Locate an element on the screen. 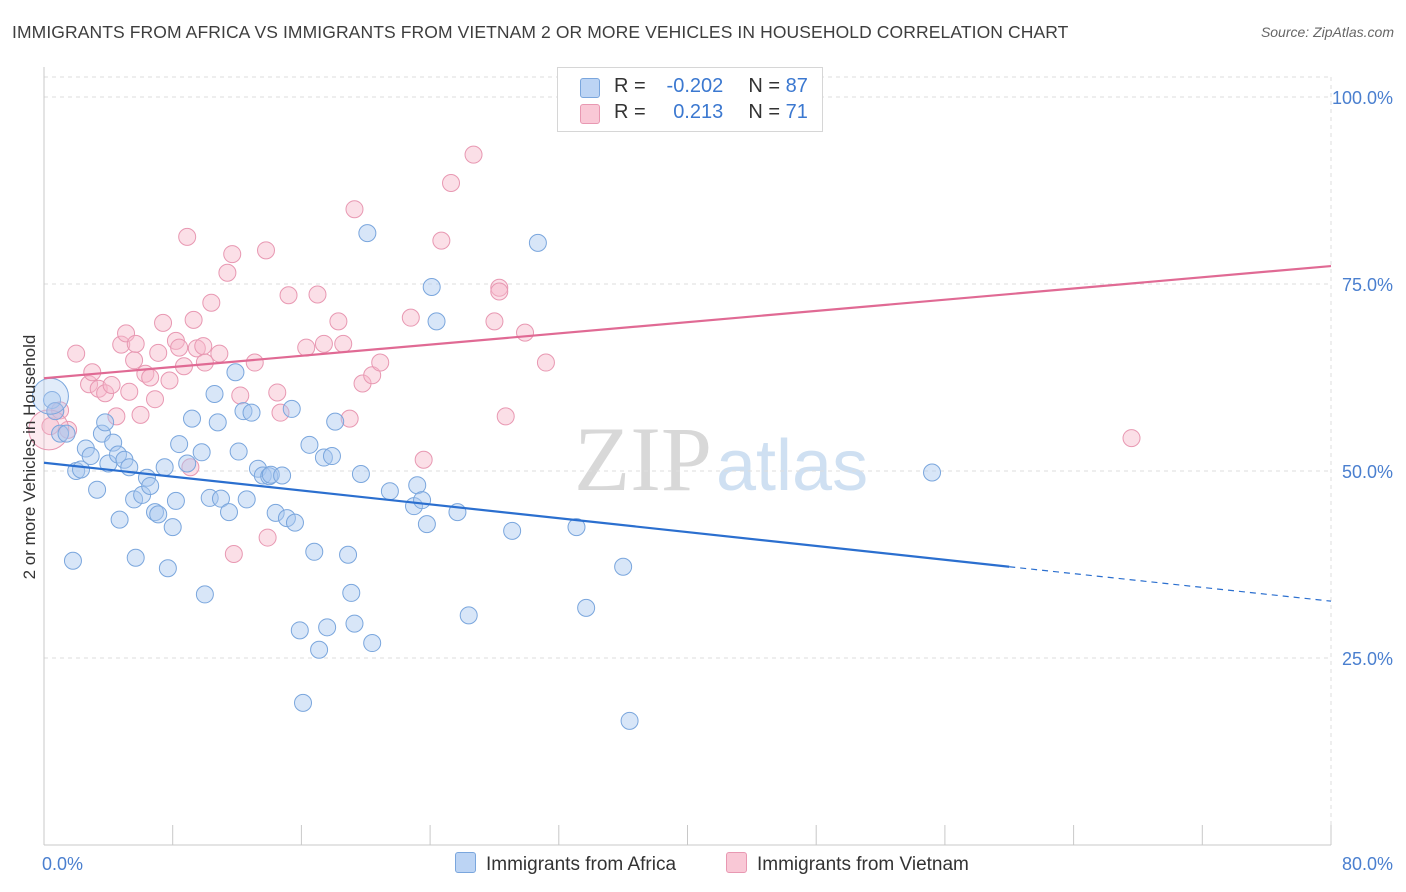 Image resolution: width=1406 pixels, height=892 pixels. vietnam-legend-label: Immigrants from Vietnam is located at coordinates (863, 864).